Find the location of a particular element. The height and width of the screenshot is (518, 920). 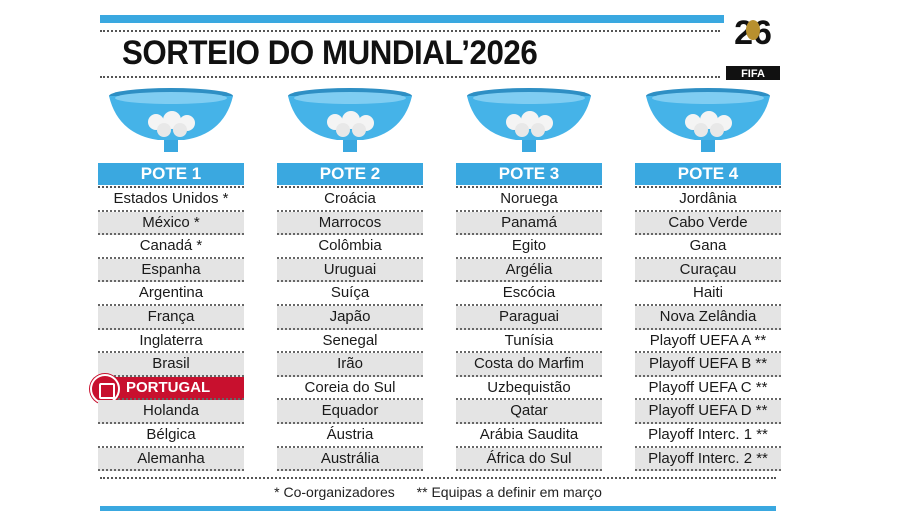

team-row: Holanda is located at coordinates (171, 412).